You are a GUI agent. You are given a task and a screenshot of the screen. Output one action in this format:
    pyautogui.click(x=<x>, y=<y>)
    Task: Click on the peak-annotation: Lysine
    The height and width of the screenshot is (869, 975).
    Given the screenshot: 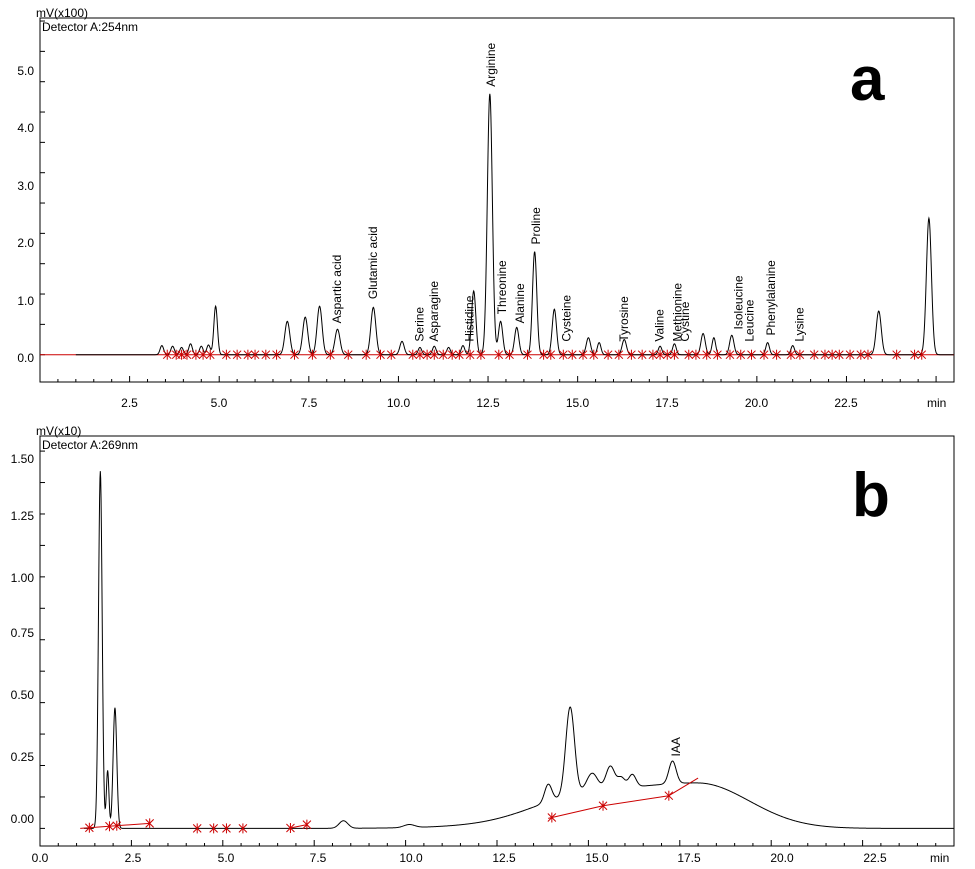 What is the action you would take?
    pyautogui.click(x=799, y=324)
    